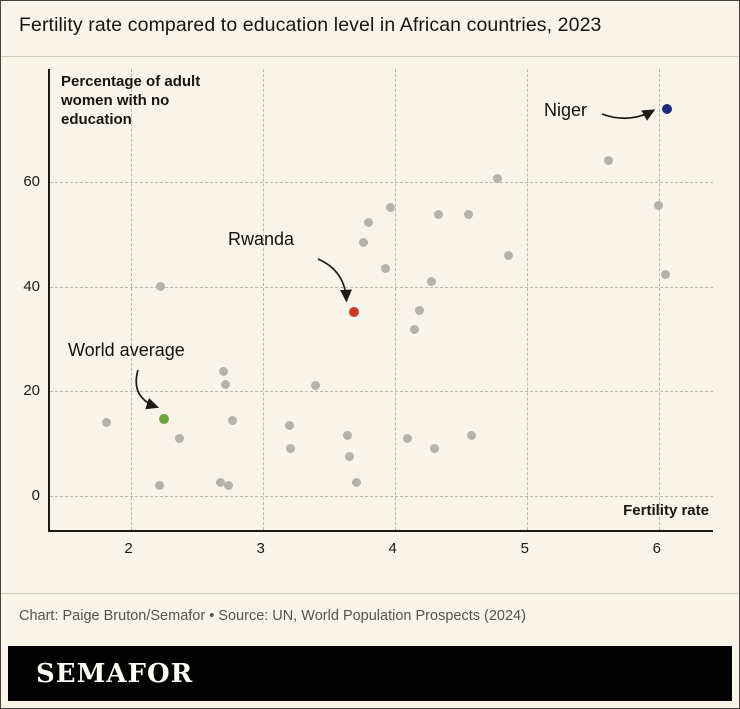 The height and width of the screenshot is (709, 740). Describe the element at coordinates (657, 548) in the screenshot. I see `x-tick-label: 6` at that location.